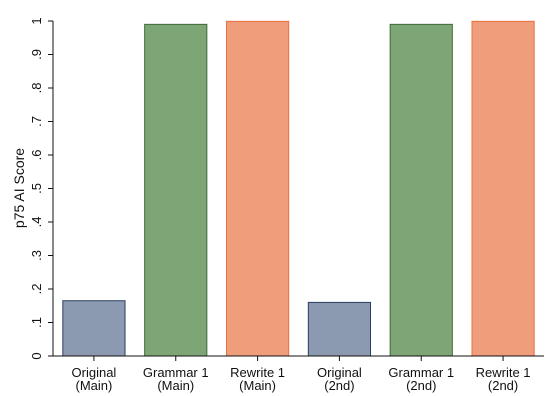 Image resolution: width=547 pixels, height=396 pixels. I want to click on y-tick-label: .8, so click(36, 88).